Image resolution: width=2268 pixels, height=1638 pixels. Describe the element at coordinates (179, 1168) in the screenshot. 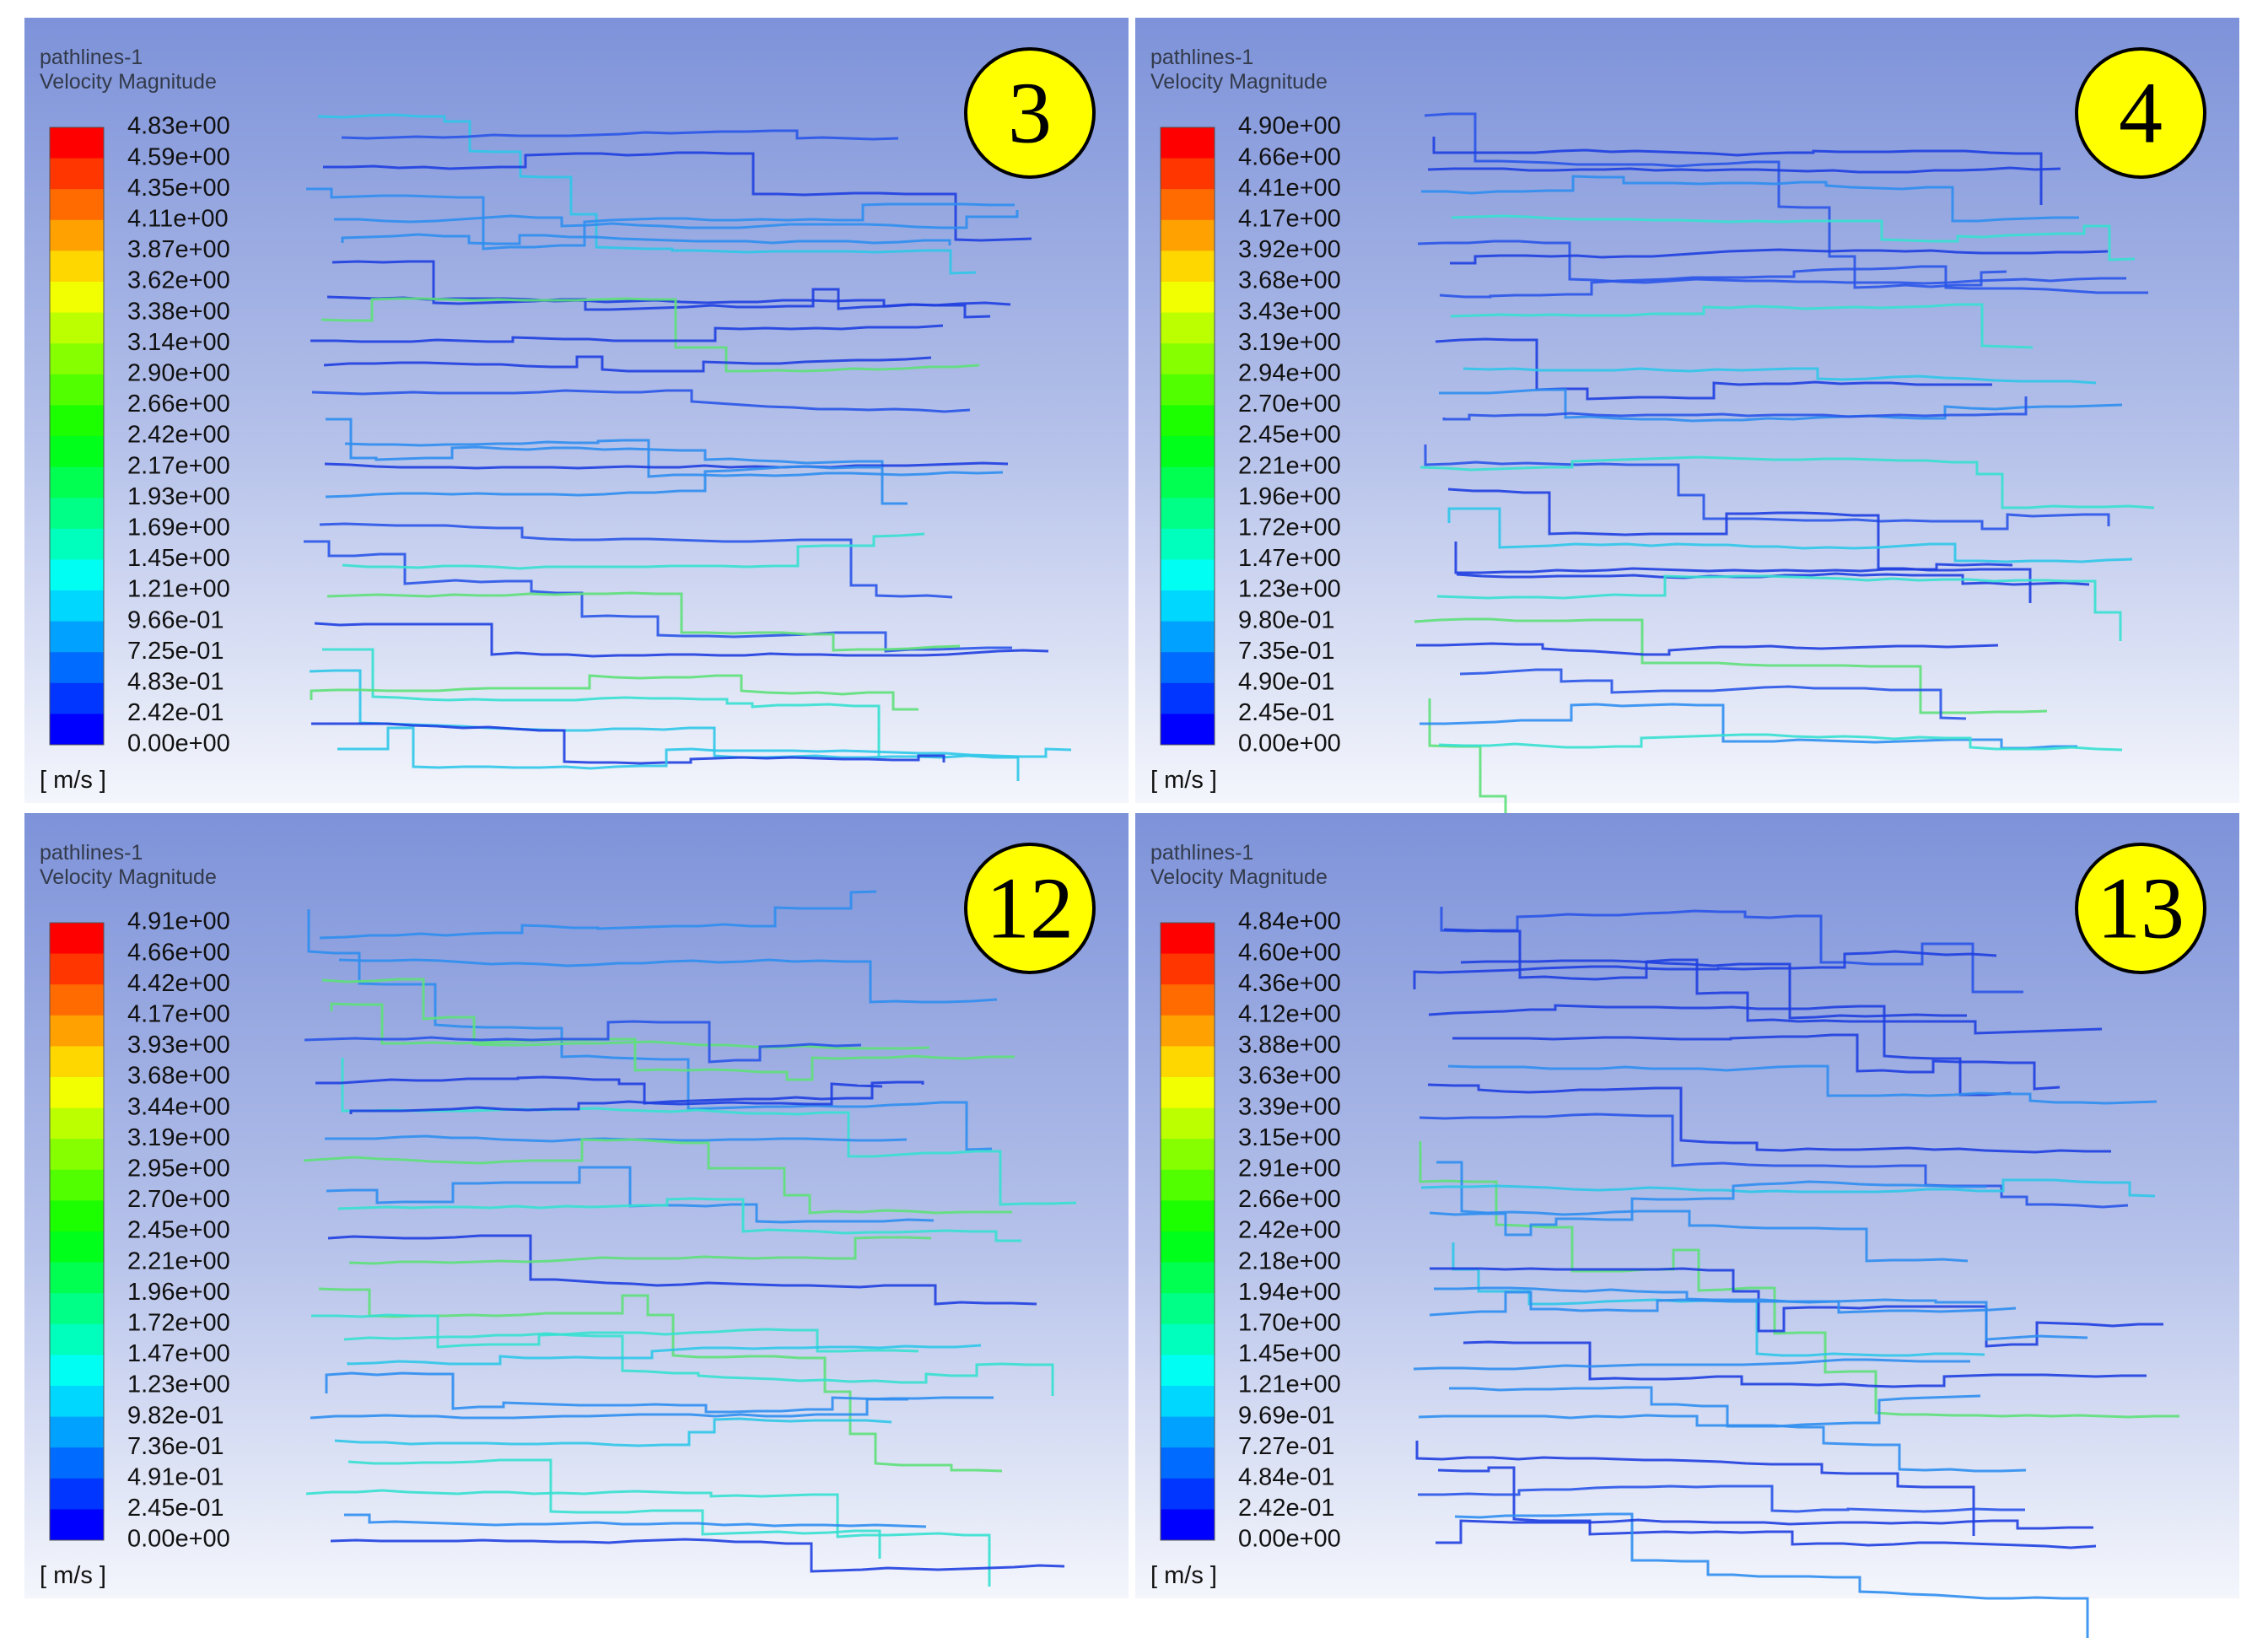

I see `colorbar-label: 2.95e+00` at that location.